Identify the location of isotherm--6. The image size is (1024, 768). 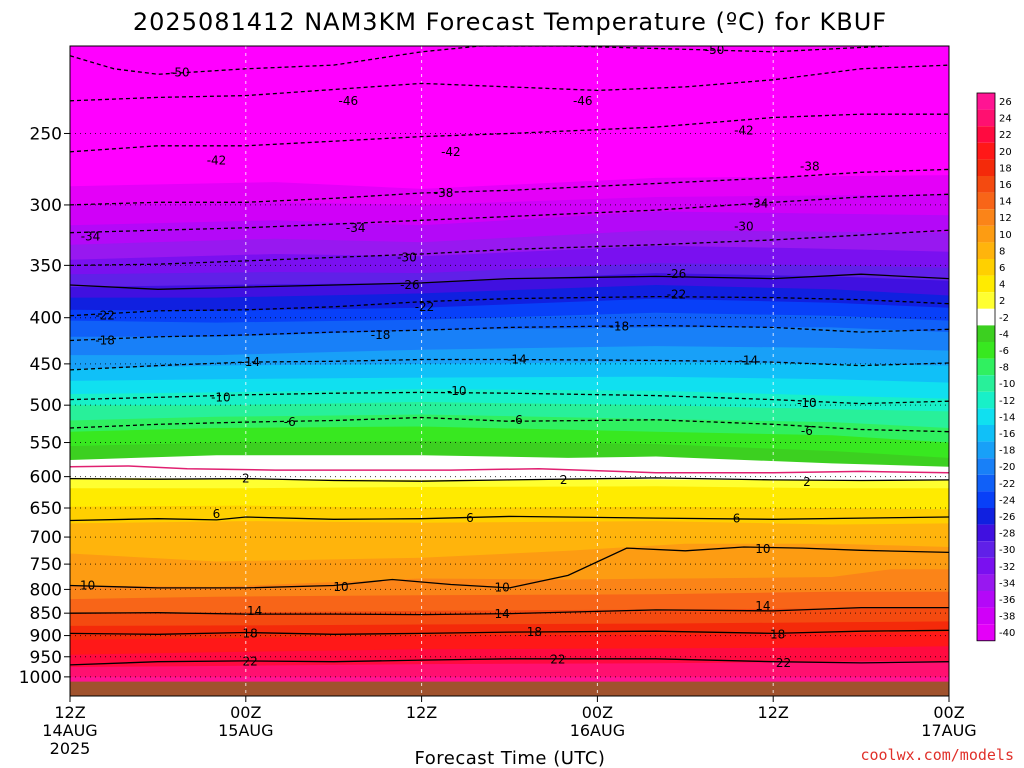
(509, 424).